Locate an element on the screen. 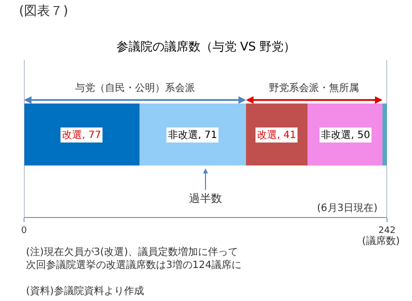 The image size is (412, 301). data-label: 改選, 41 is located at coordinates (276, 135).